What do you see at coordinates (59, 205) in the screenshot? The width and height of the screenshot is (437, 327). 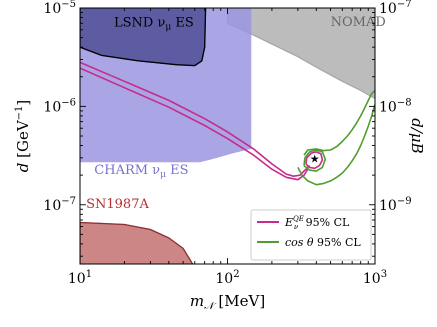 I see `y-tick-label: 10⁻⁷` at bounding box center [59, 205].